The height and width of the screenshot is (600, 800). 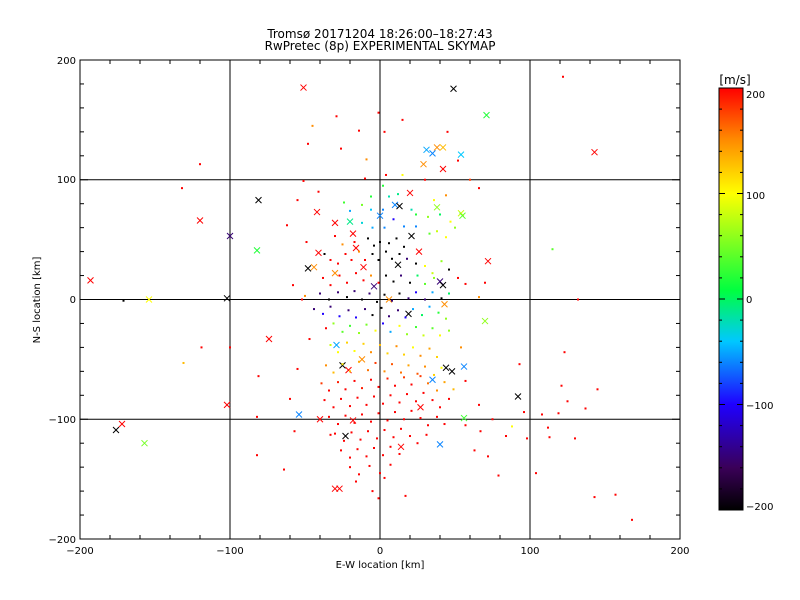 I want to click on x-tick-label: 100, so click(x=529, y=551).